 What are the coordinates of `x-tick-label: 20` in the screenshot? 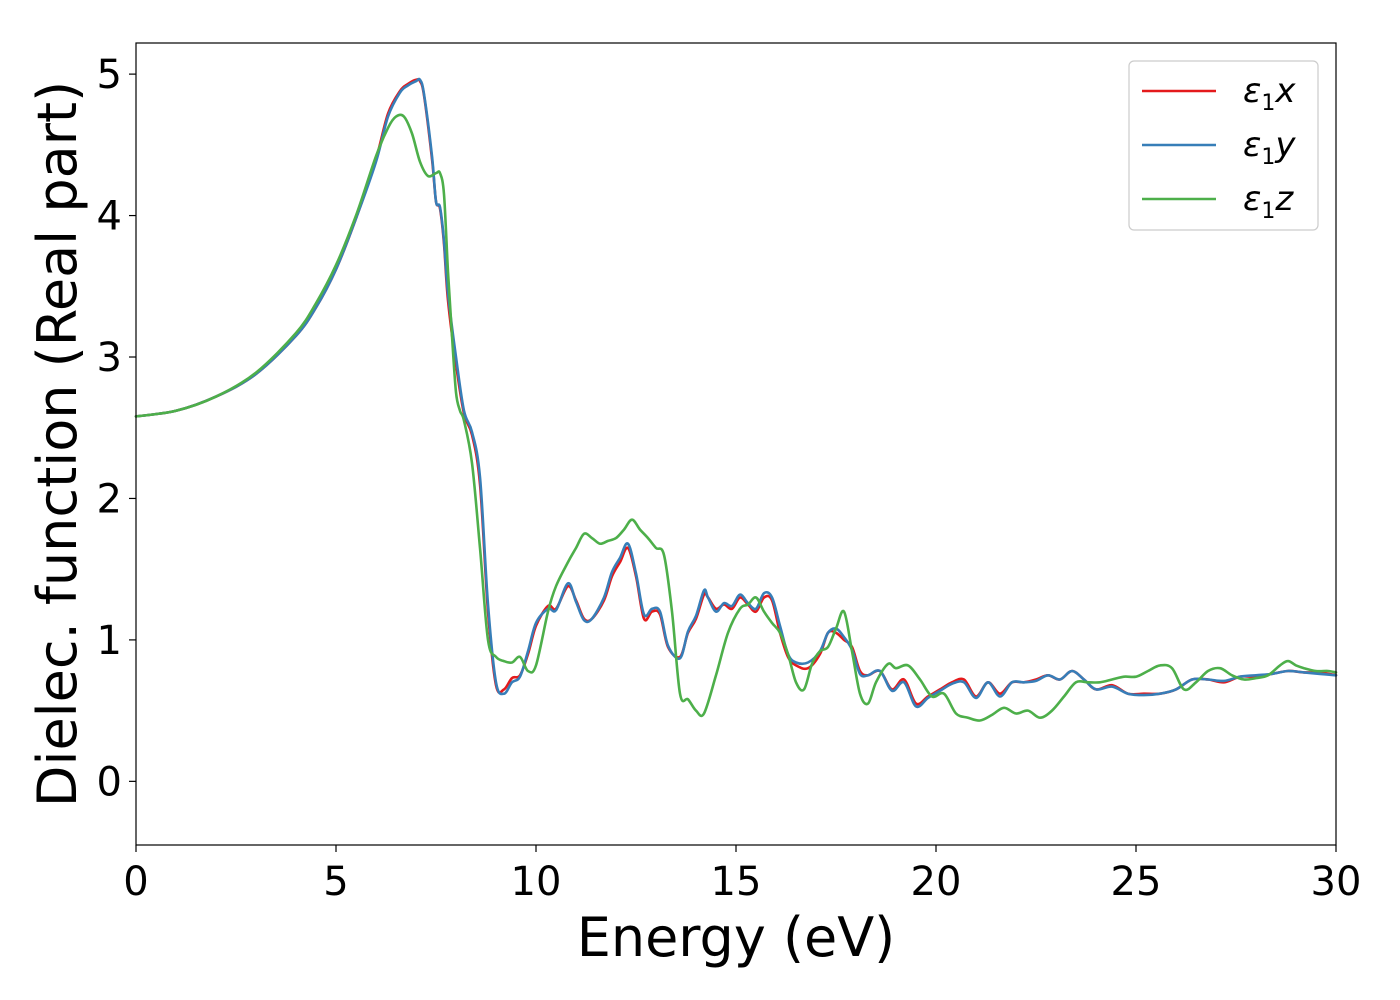 It's located at (936, 882).